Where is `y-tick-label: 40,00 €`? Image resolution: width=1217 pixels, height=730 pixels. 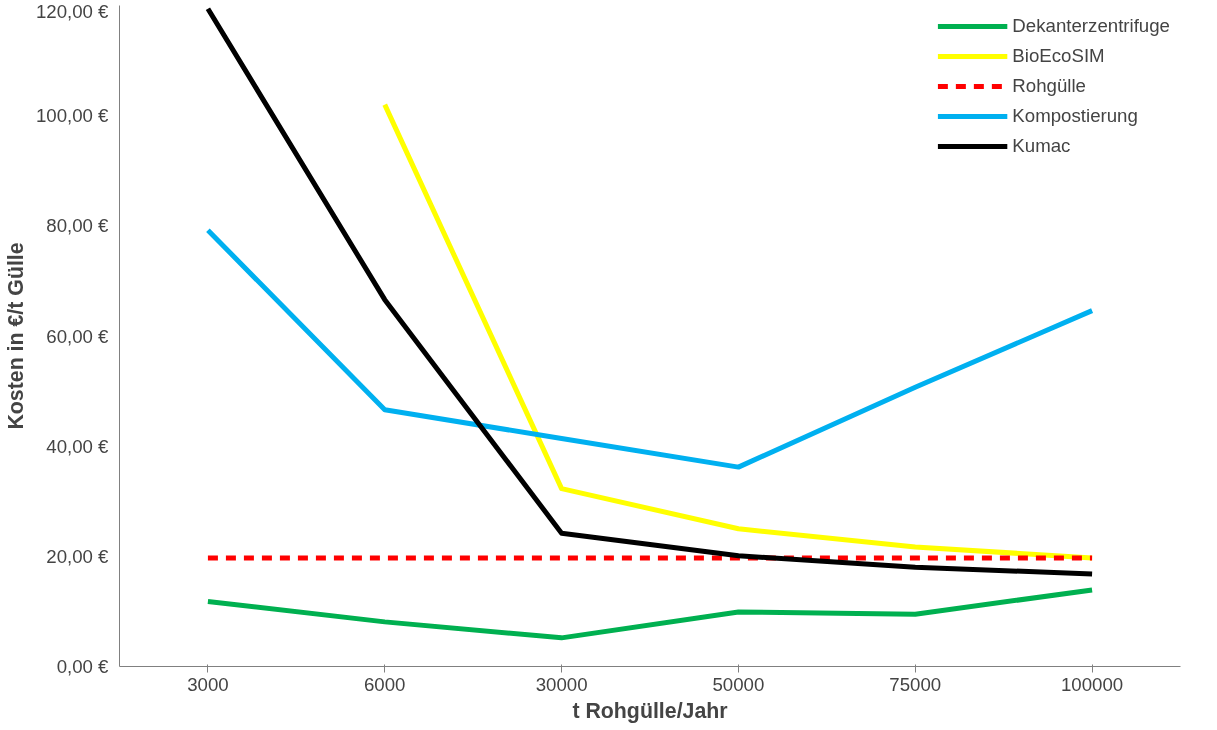
y-tick-label: 40,00 € is located at coordinates (78, 446).